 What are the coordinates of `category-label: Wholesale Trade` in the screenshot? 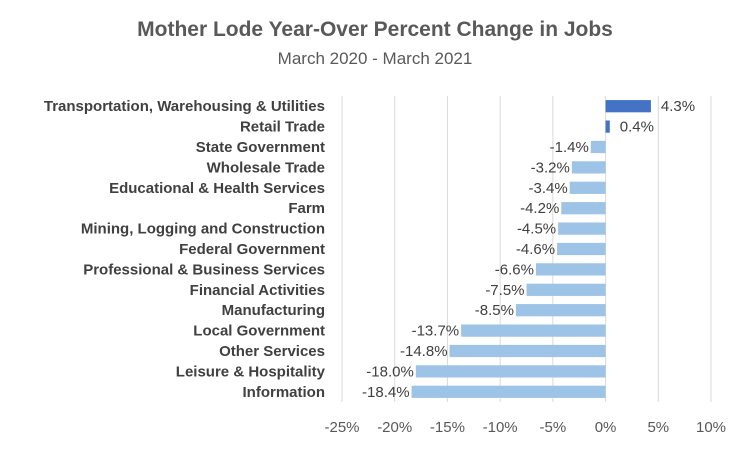 It's located at (266, 167).